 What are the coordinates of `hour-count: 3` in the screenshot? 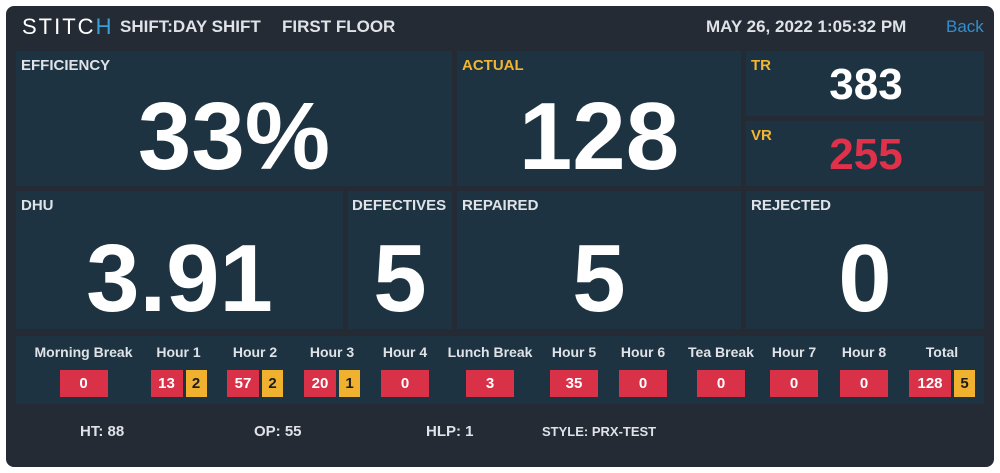 It's located at (490, 383).